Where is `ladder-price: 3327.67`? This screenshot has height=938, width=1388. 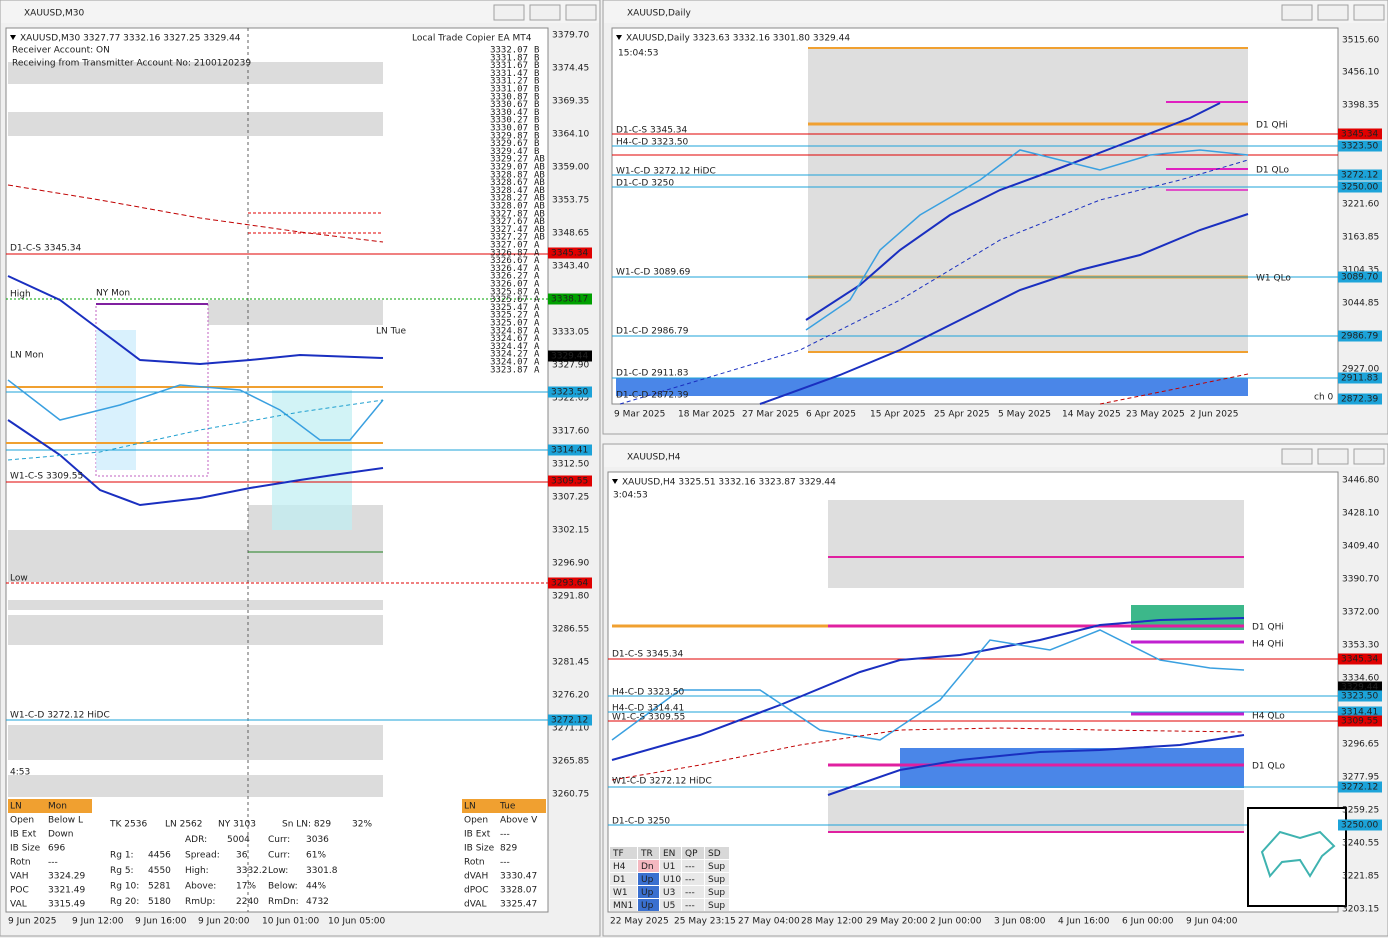
ladder-price: 3327.67 is located at coordinates (509, 222).